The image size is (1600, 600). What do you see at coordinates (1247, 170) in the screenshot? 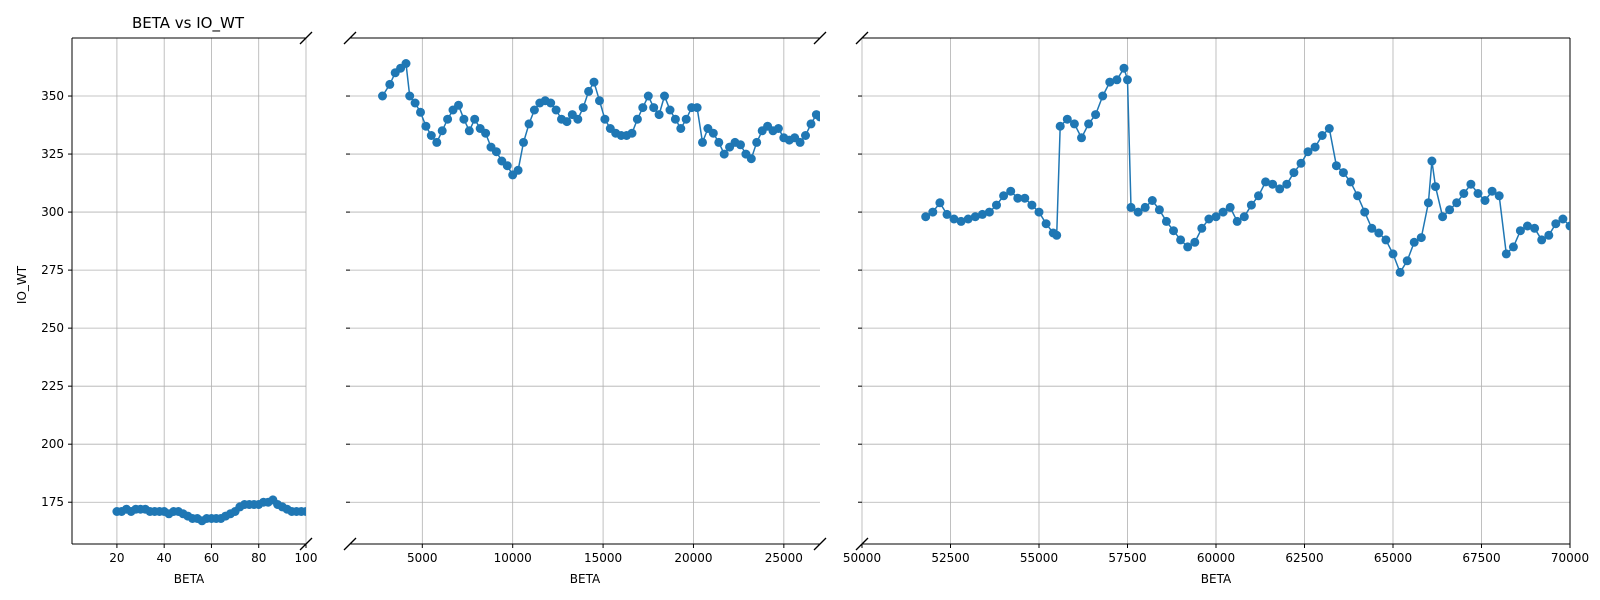
I see `series-line` at bounding box center [1247, 170].